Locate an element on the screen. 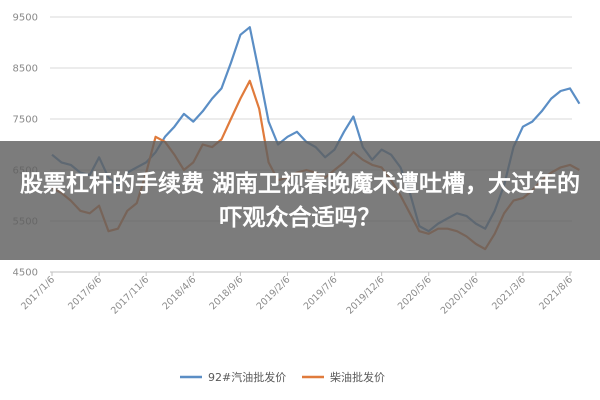 This screenshot has height=400, width=600. x-tick-label: 2021/8/6 is located at coordinates (556, 293).